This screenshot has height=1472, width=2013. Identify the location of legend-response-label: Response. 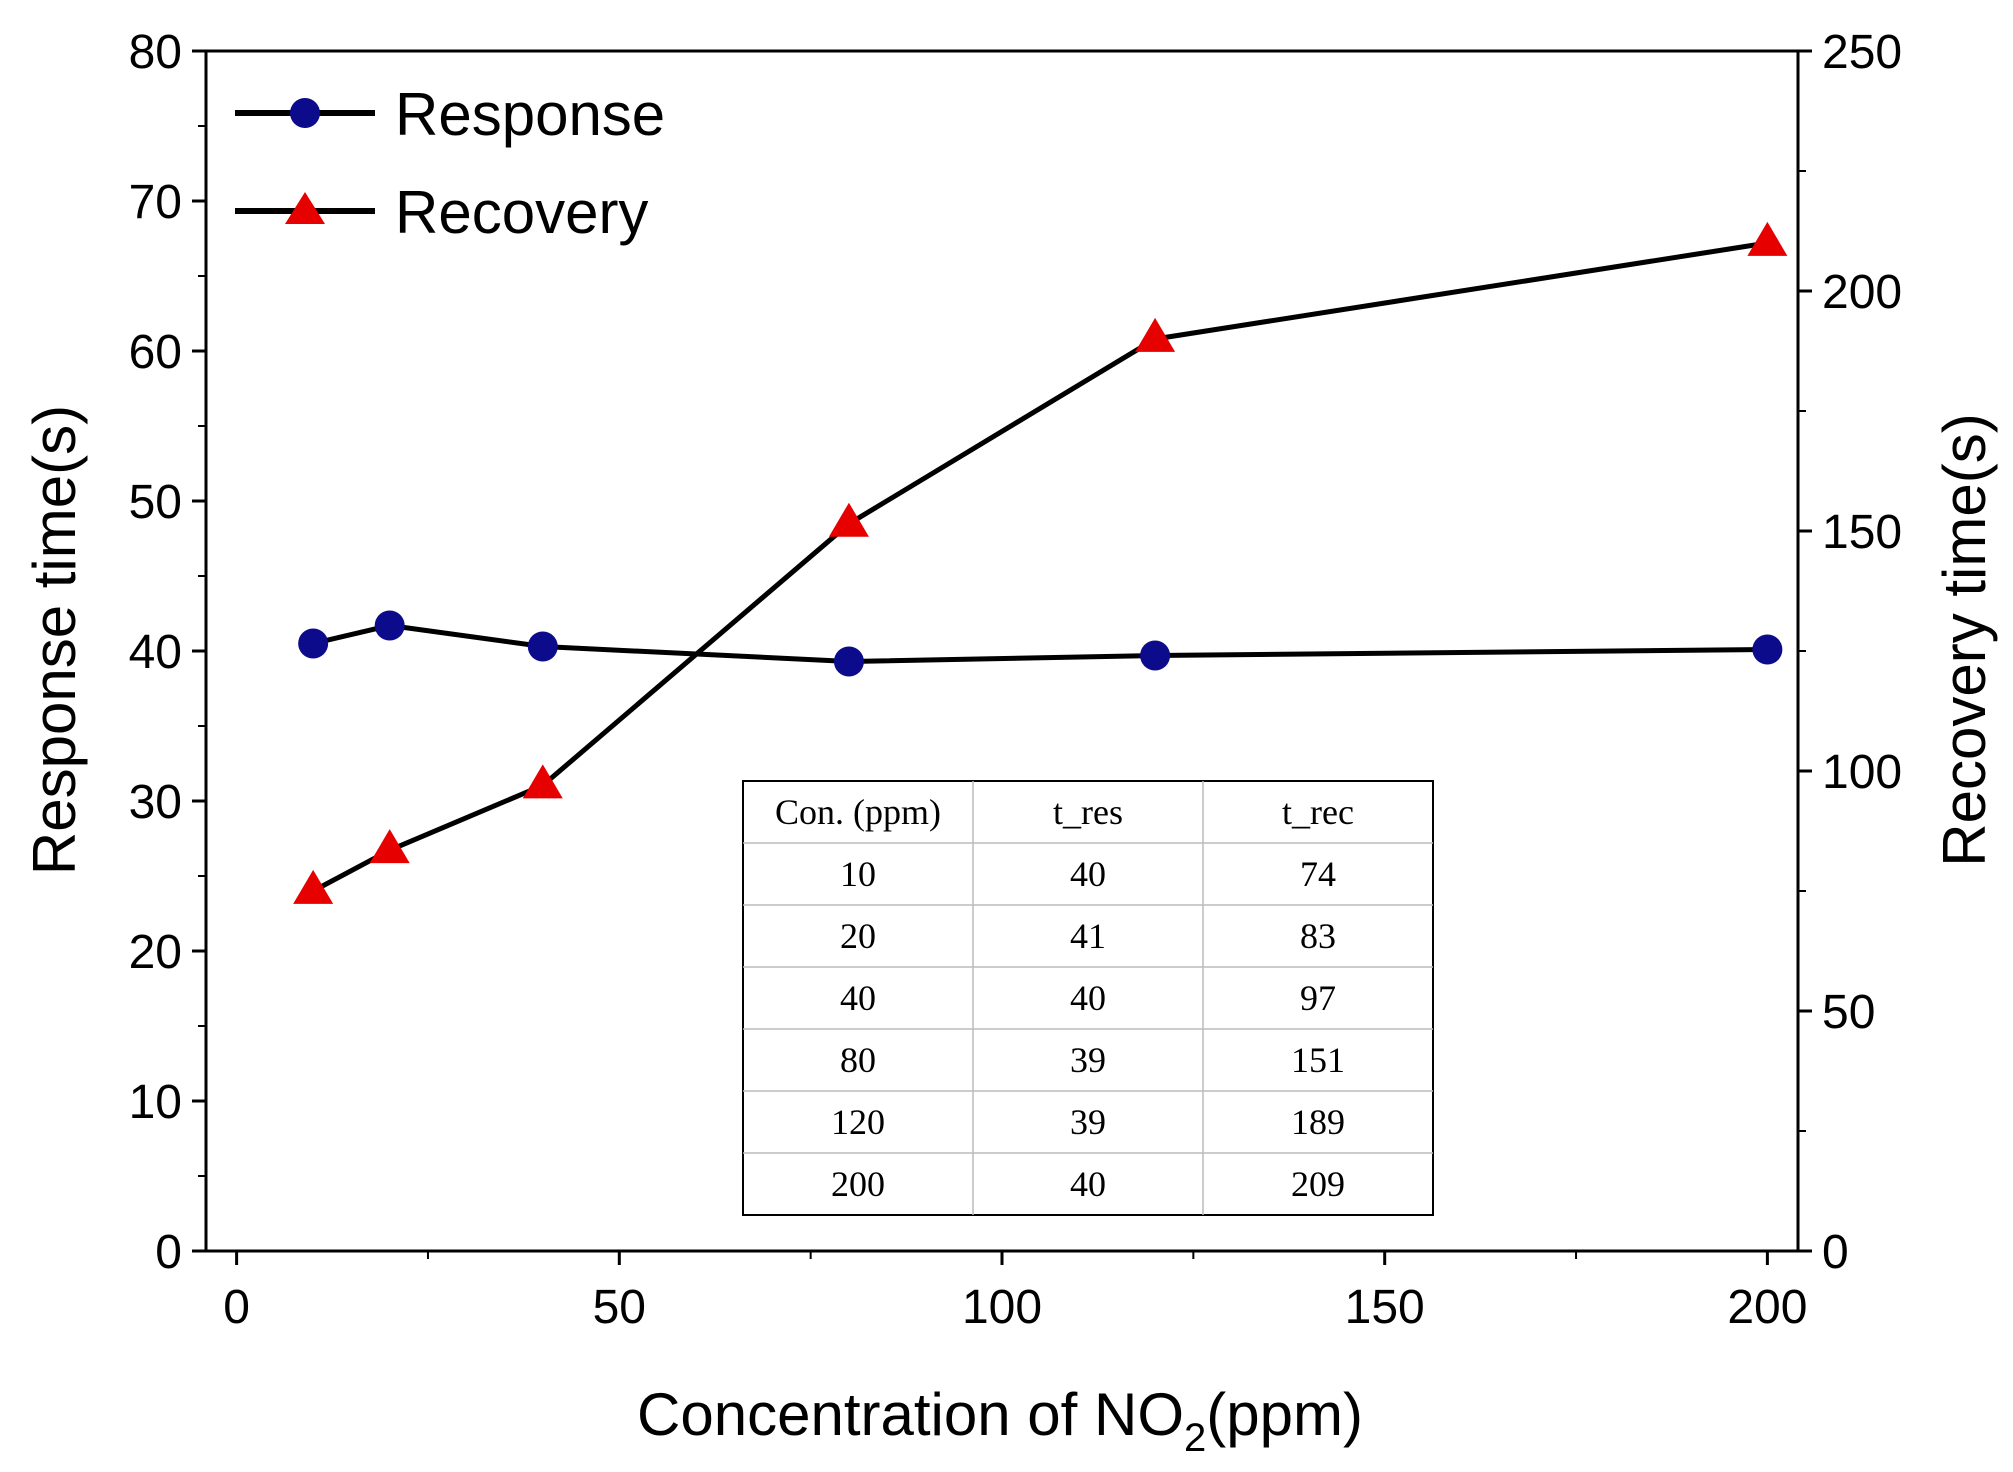
(530, 114).